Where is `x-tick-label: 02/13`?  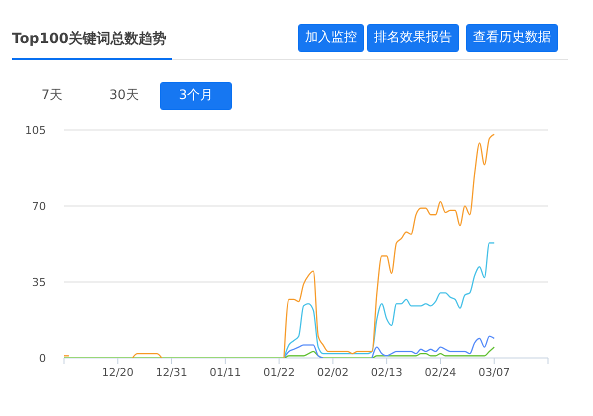
x-tick-label: 02/13 is located at coordinates (386, 372).